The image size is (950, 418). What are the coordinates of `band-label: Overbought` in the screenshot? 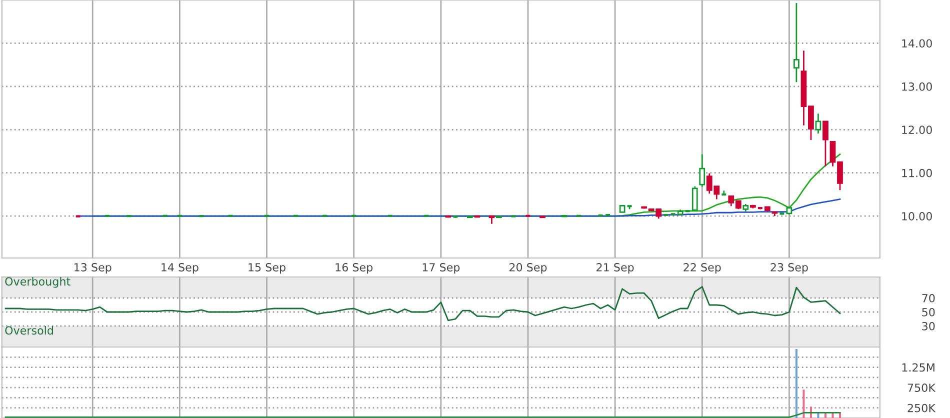 It's located at (37, 282).